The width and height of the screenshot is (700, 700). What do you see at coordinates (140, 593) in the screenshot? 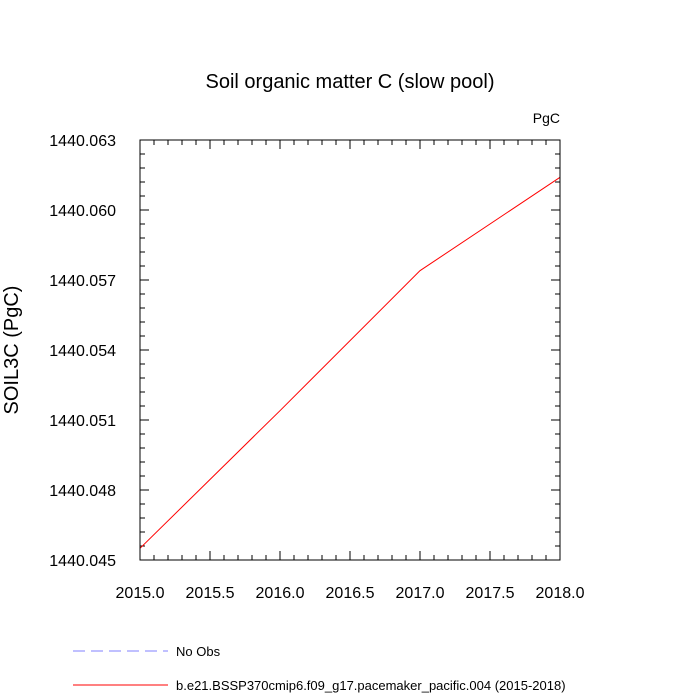
I see `x-tick-label: 2015.0` at bounding box center [140, 593].